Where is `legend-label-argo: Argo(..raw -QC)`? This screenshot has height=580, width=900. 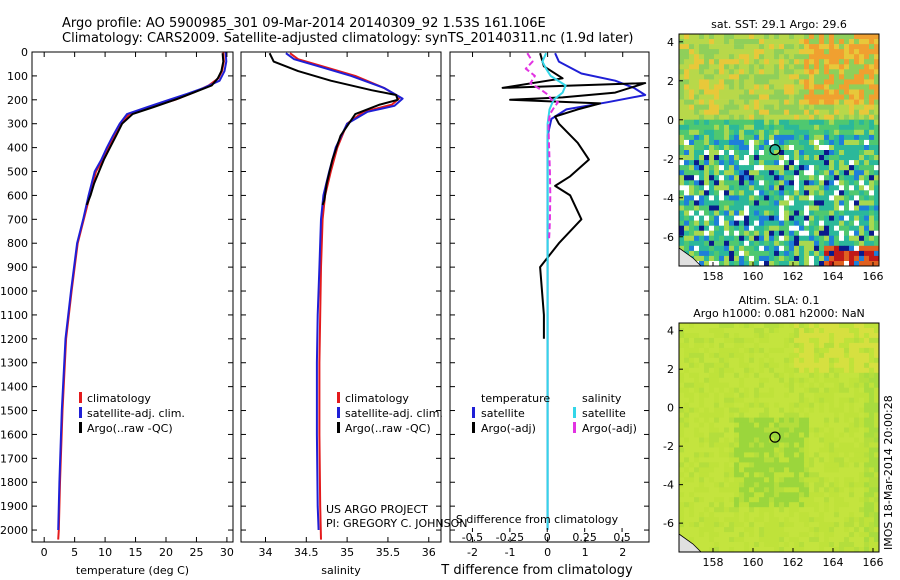 legend-label-argo: Argo(..raw -QC) is located at coordinates (388, 428).